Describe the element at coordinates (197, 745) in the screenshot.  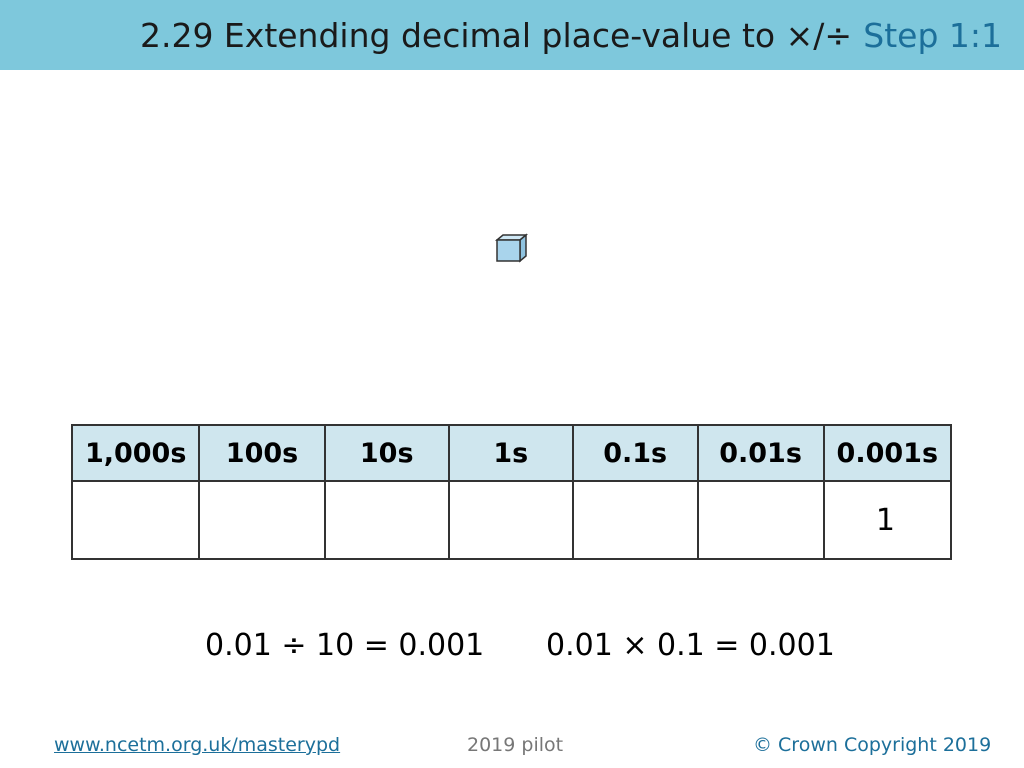
I see `link: www.ncetm.org.uk/masterypd` at that location.